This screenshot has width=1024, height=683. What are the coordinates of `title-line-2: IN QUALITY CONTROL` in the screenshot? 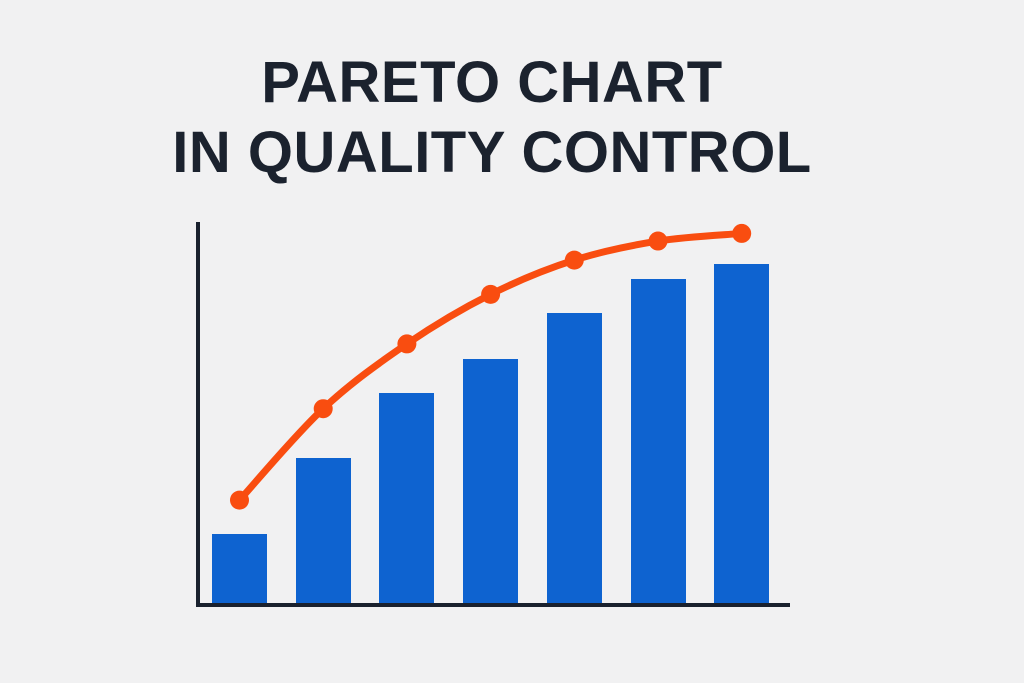 It's located at (492, 152).